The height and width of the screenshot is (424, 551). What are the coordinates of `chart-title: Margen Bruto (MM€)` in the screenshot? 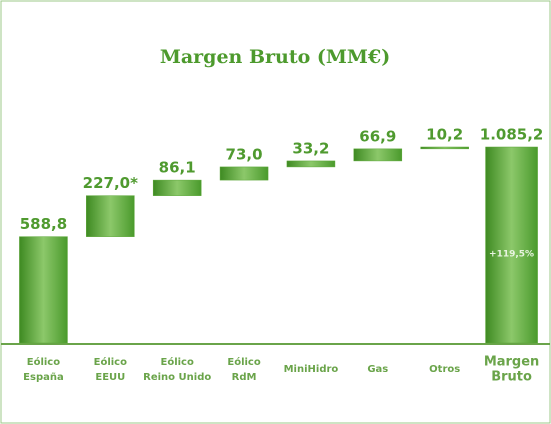 It's located at (275, 57).